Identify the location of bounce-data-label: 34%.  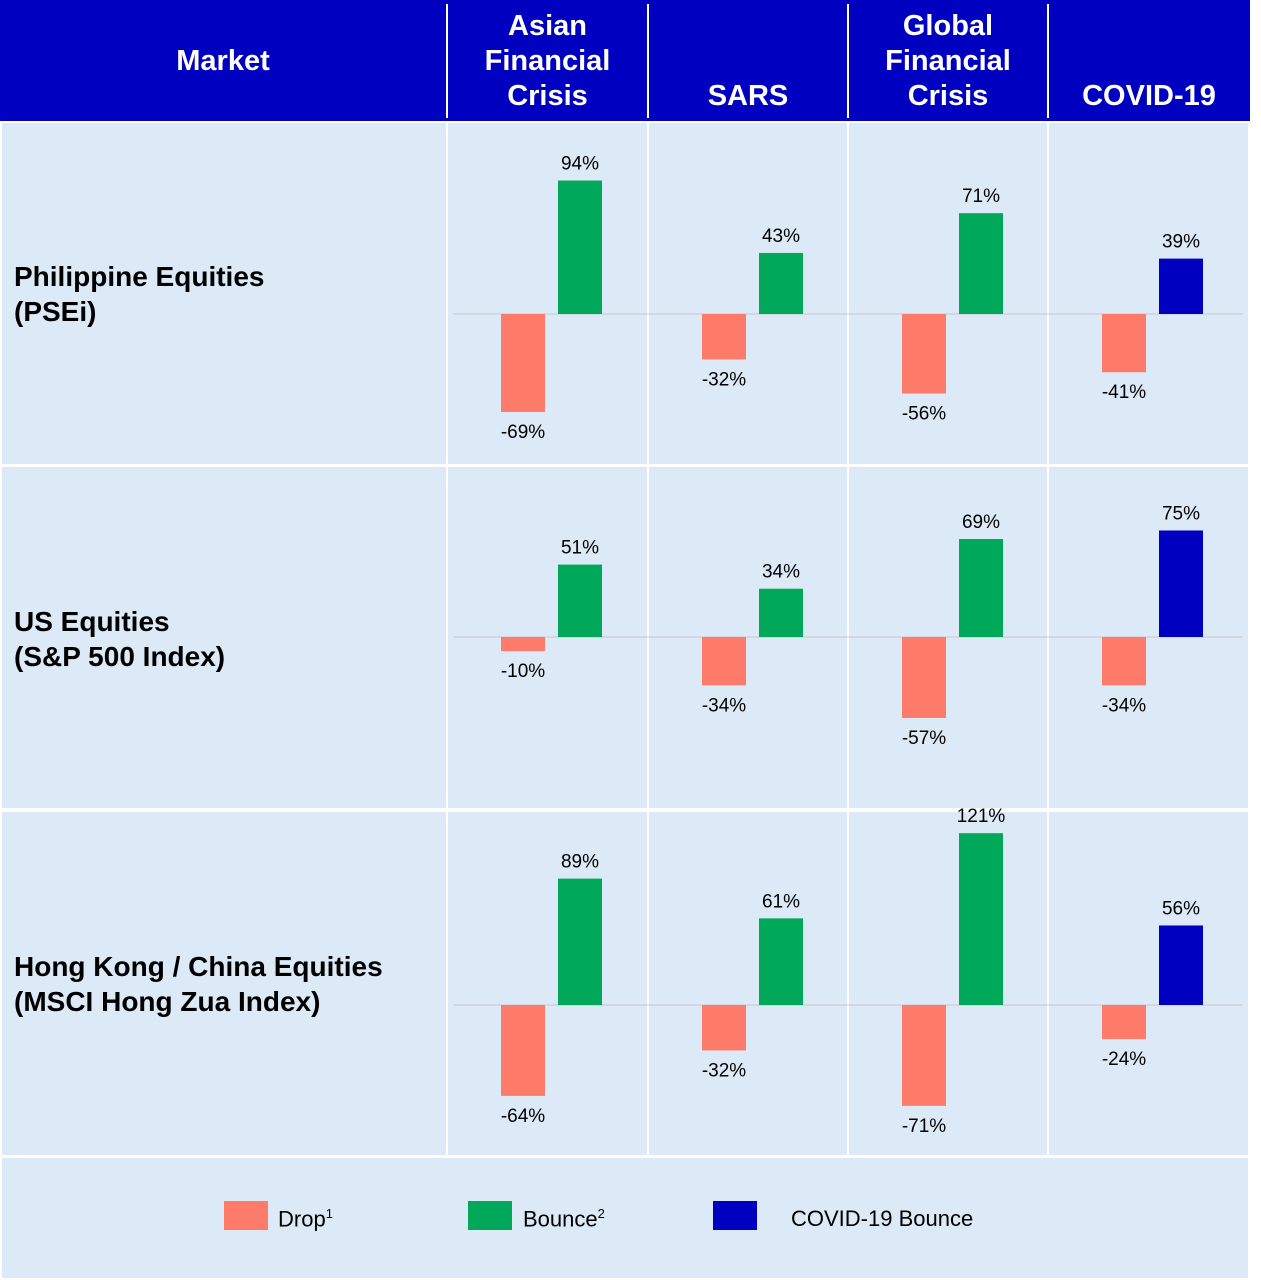
(781, 572).